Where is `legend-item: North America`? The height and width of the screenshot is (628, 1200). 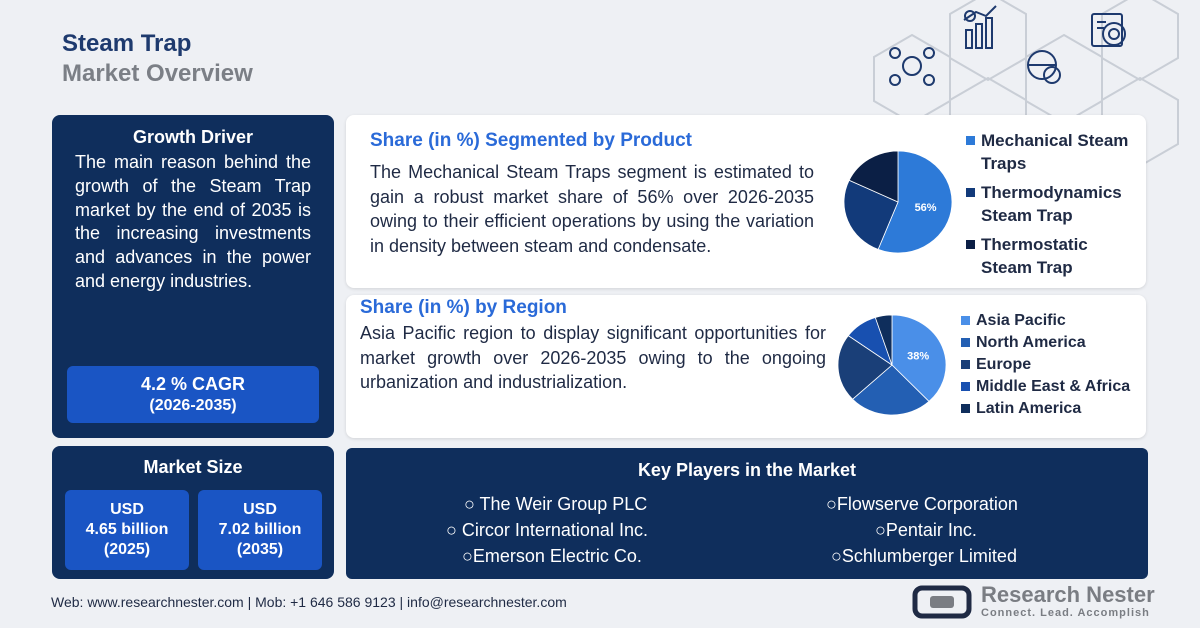
legend-item: North America is located at coordinates (1053, 343).